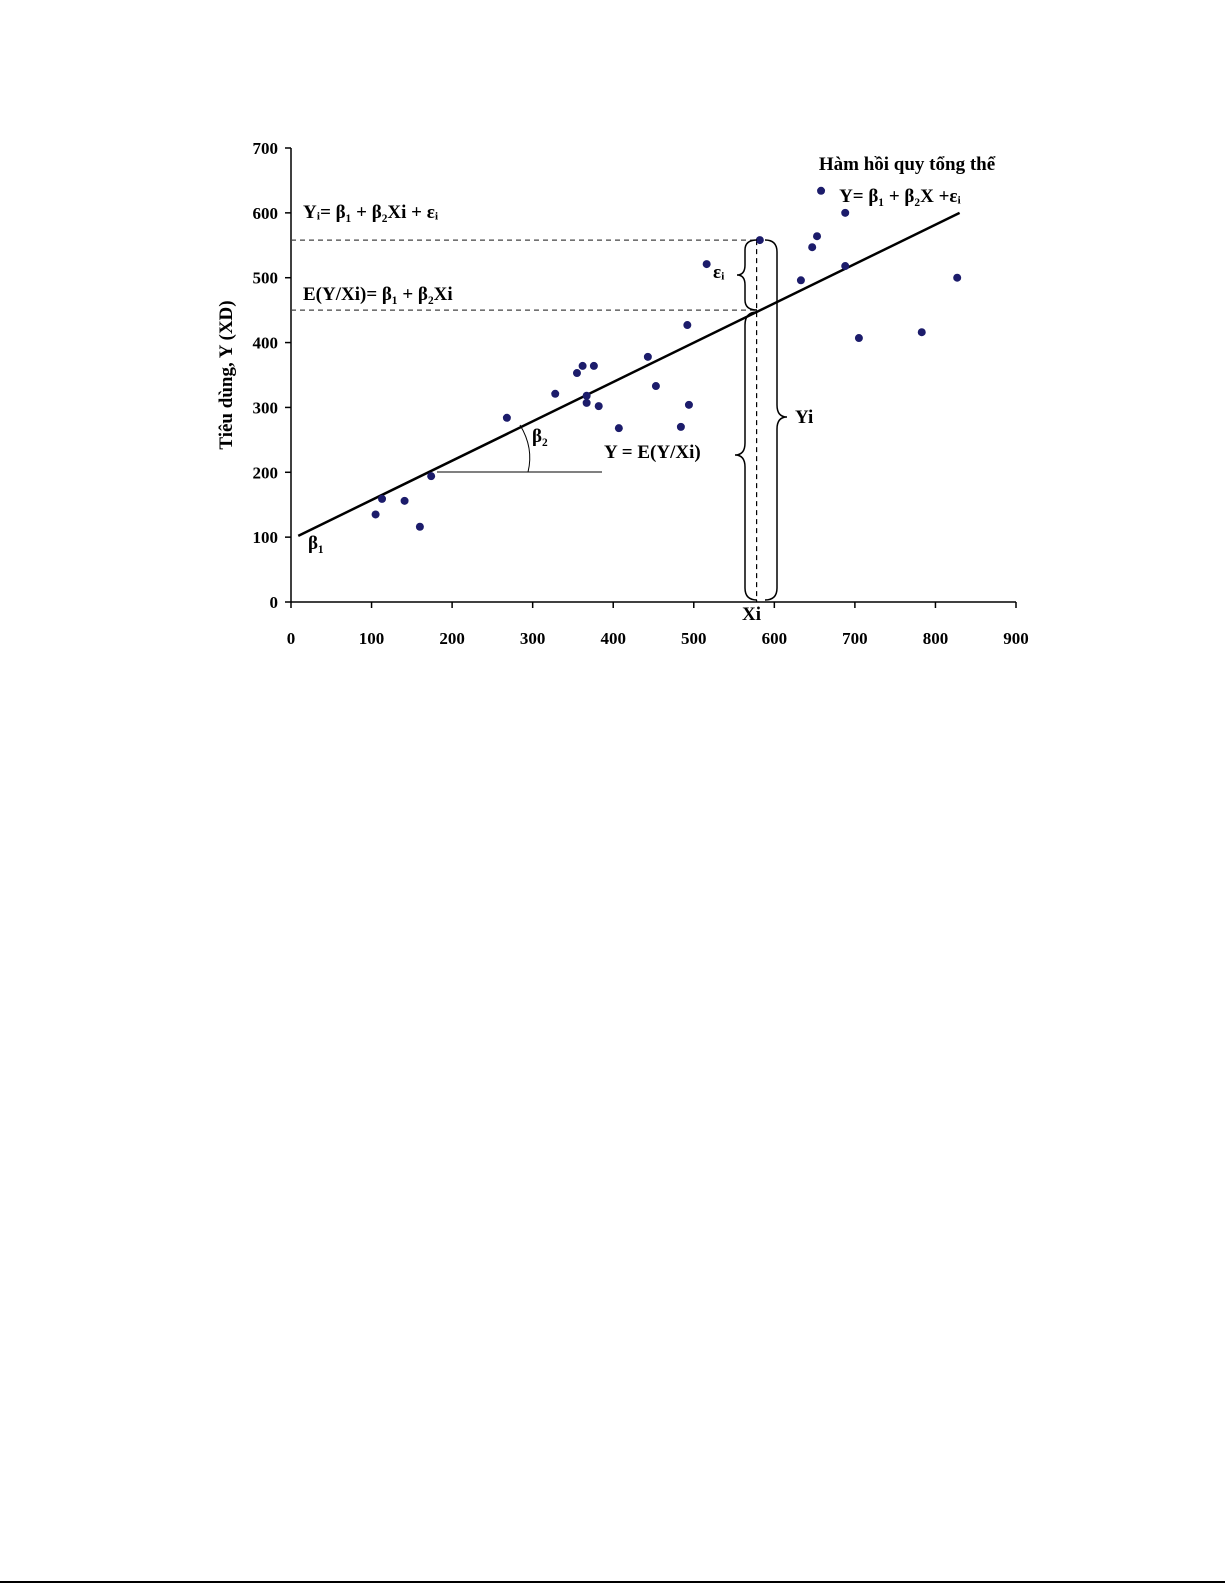  Describe the element at coordinates (900, 196) in the screenshot. I see `annotation: Y= β₁ + β₂X +εᵢ` at that location.